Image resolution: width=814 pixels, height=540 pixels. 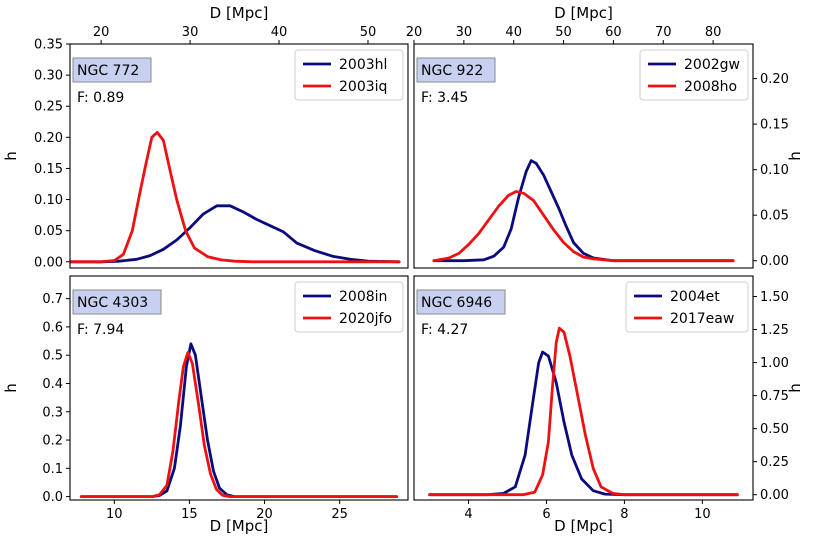 What do you see at coordinates (48, 231) in the screenshot?
I see `panel-1-ytick-label: 0.05` at bounding box center [48, 231].